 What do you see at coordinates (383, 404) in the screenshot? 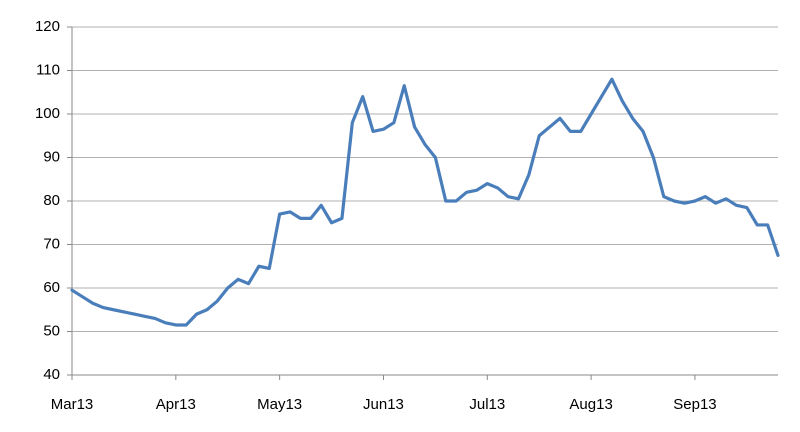
I see `x-tick-label: Jun13` at bounding box center [383, 404].